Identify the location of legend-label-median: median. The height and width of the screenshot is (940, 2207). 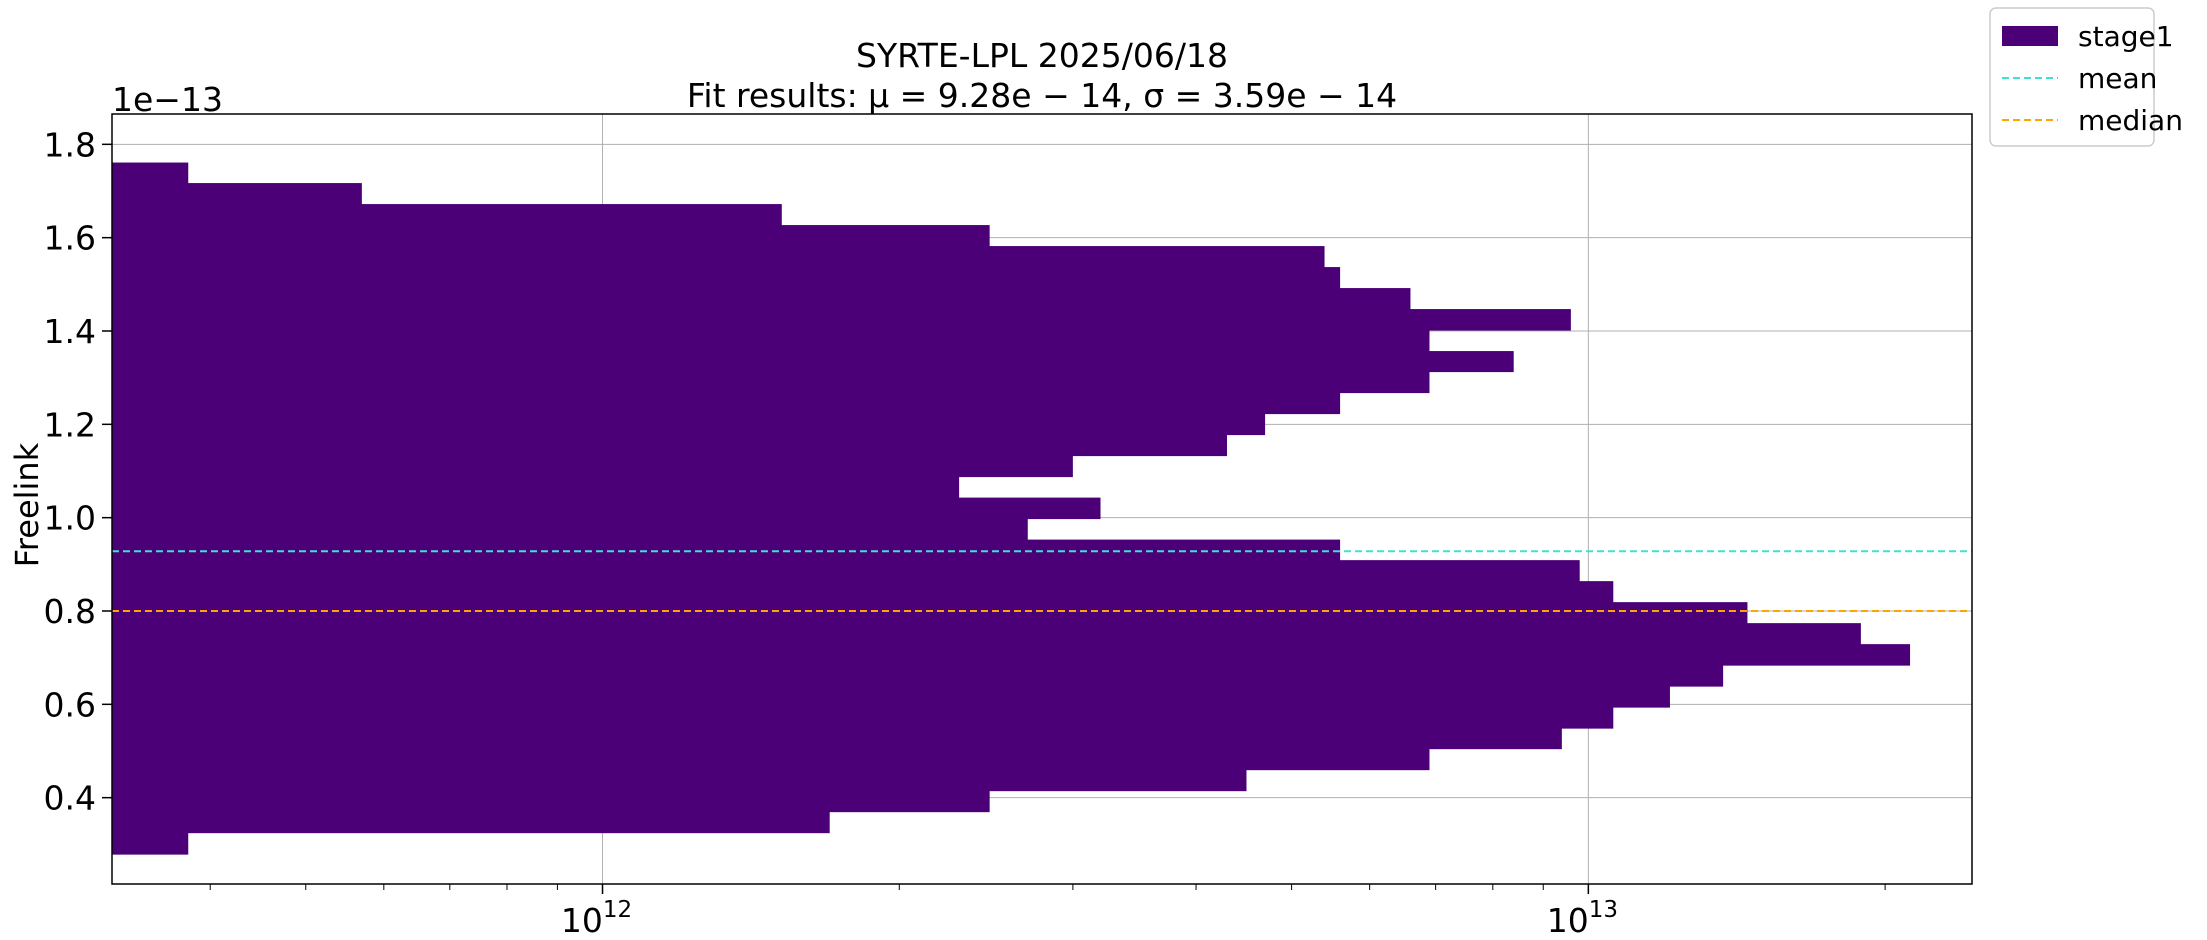
(2130, 120).